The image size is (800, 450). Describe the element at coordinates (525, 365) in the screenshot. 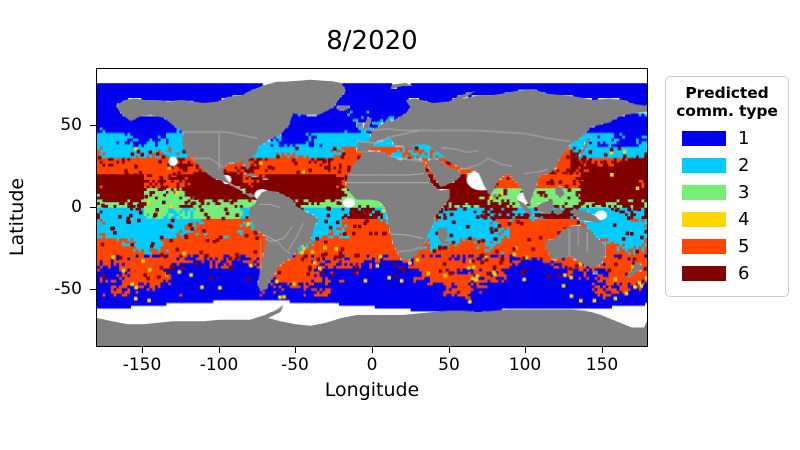

I see `xtick-label-100: 100` at that location.